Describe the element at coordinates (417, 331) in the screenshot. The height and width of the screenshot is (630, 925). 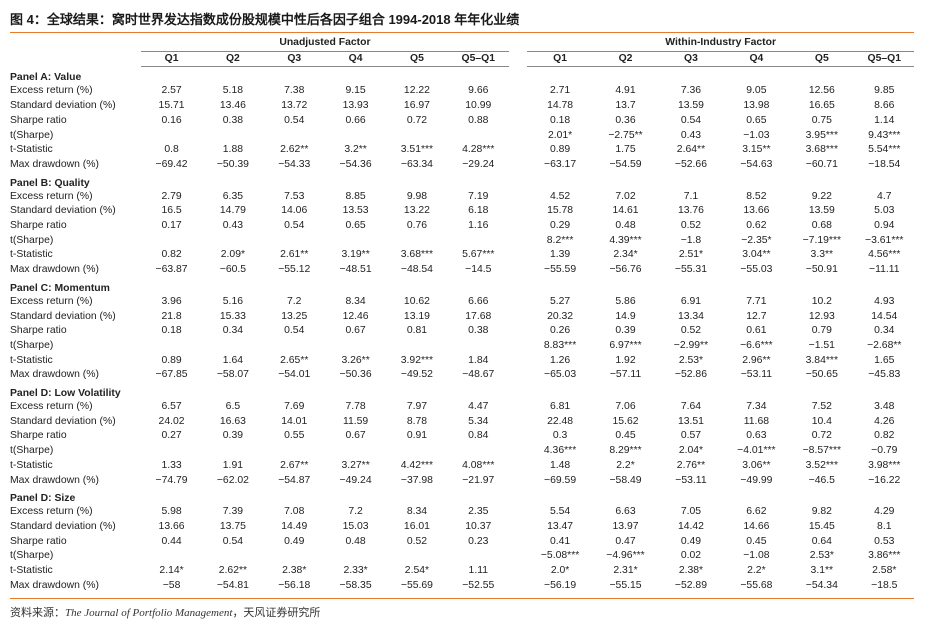
I see `table-cell: 0.81` at that location.